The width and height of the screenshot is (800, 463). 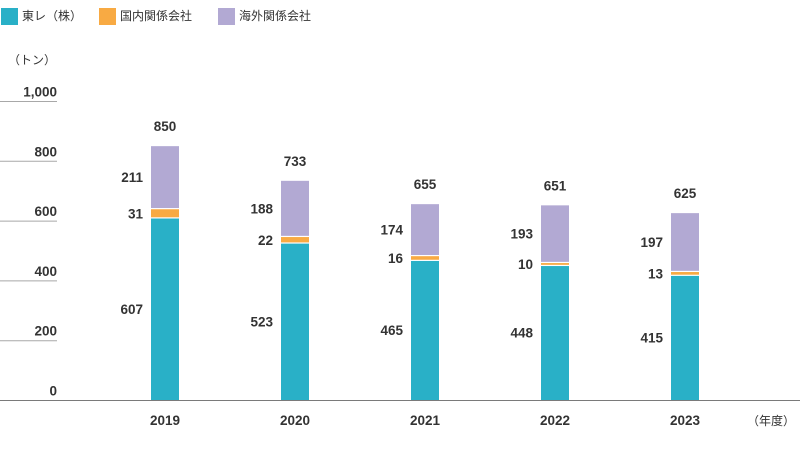 I want to click on y-tick-label-0: 0, so click(x=53, y=391).